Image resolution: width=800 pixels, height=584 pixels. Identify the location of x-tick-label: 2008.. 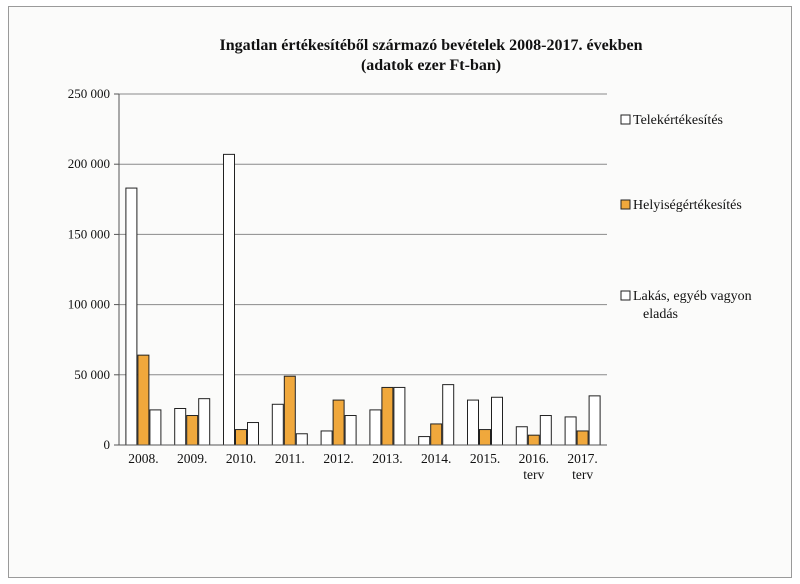
(143, 458).